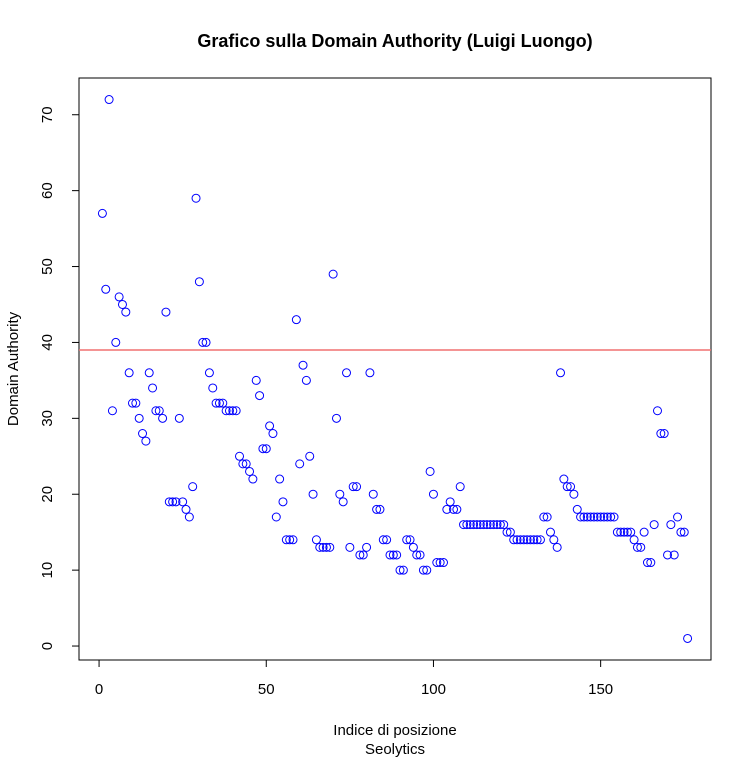 The image size is (752, 760). What do you see at coordinates (47, 494) in the screenshot?
I see `y-tick-label: 20` at bounding box center [47, 494].